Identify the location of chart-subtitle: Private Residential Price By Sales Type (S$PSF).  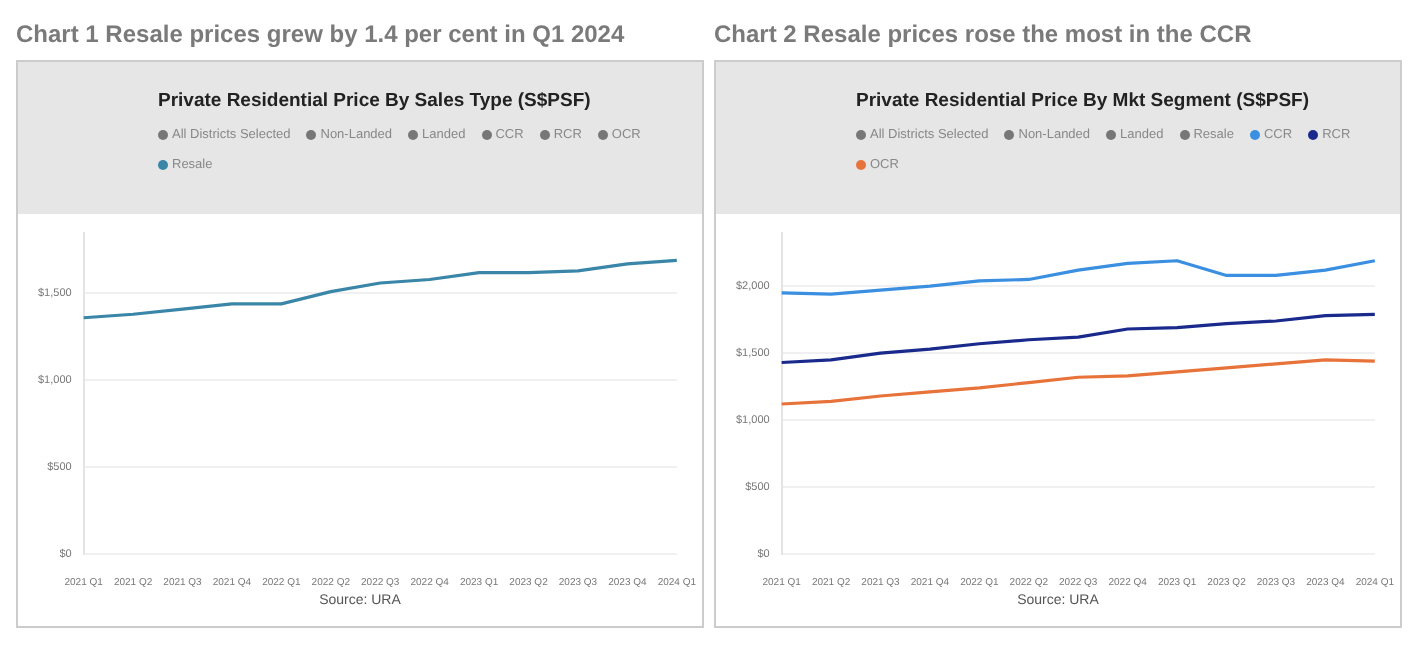
(375, 101).